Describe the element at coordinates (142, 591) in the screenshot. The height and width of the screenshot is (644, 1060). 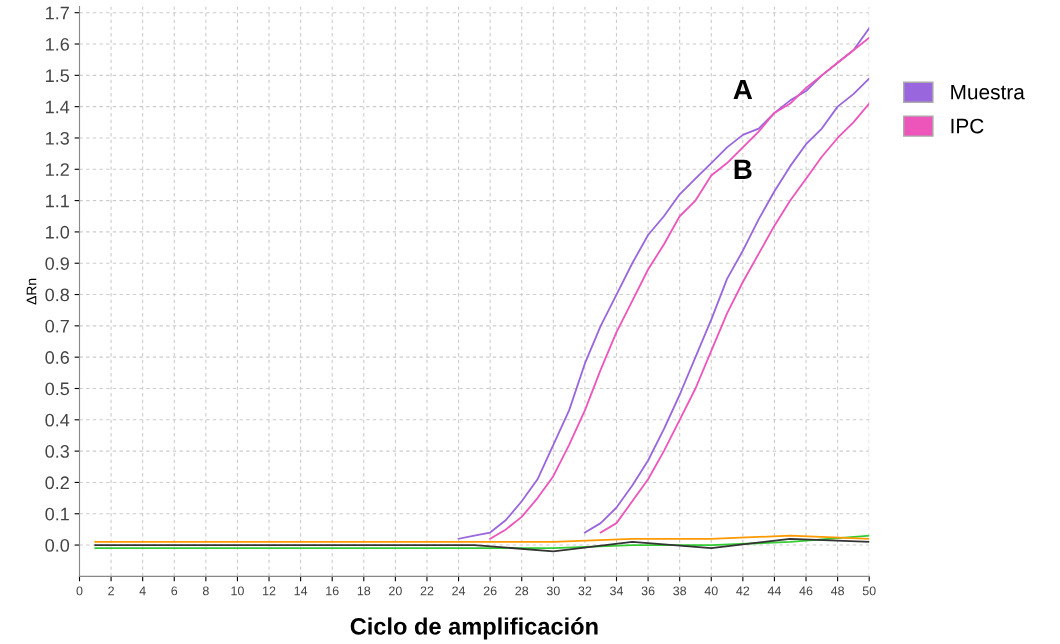
I see `x-tick-label: 4` at that location.